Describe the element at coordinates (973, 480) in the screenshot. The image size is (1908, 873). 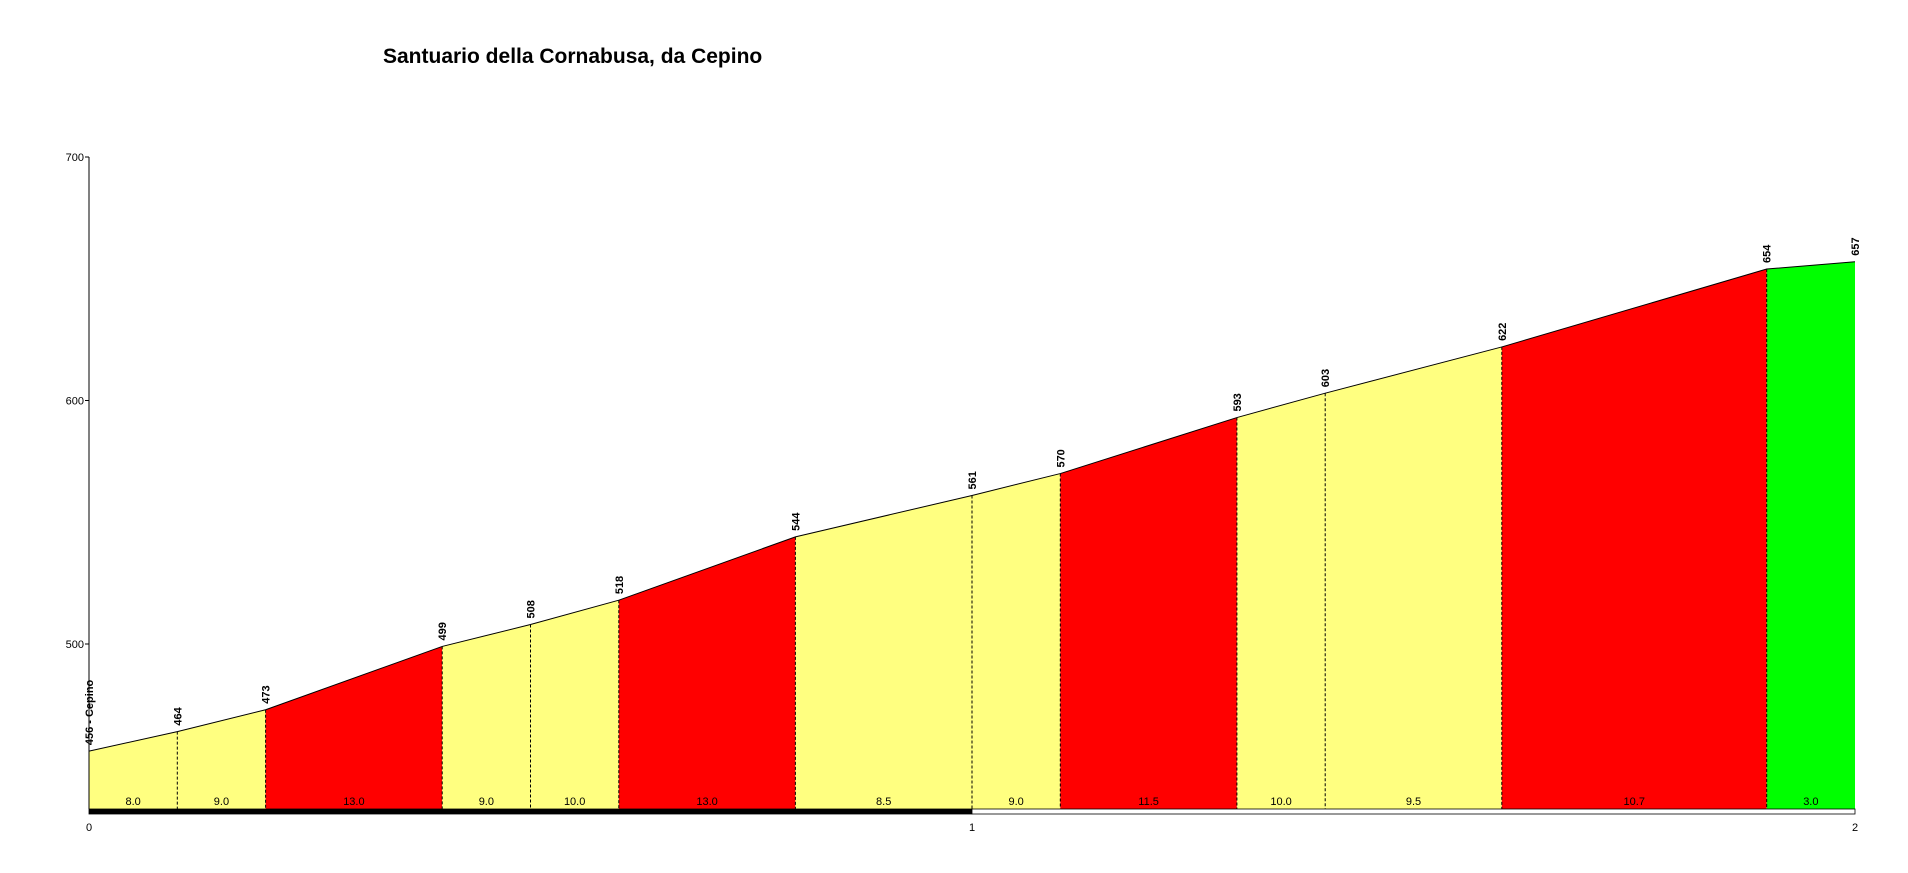
I see `elevation-label: 561` at that location.